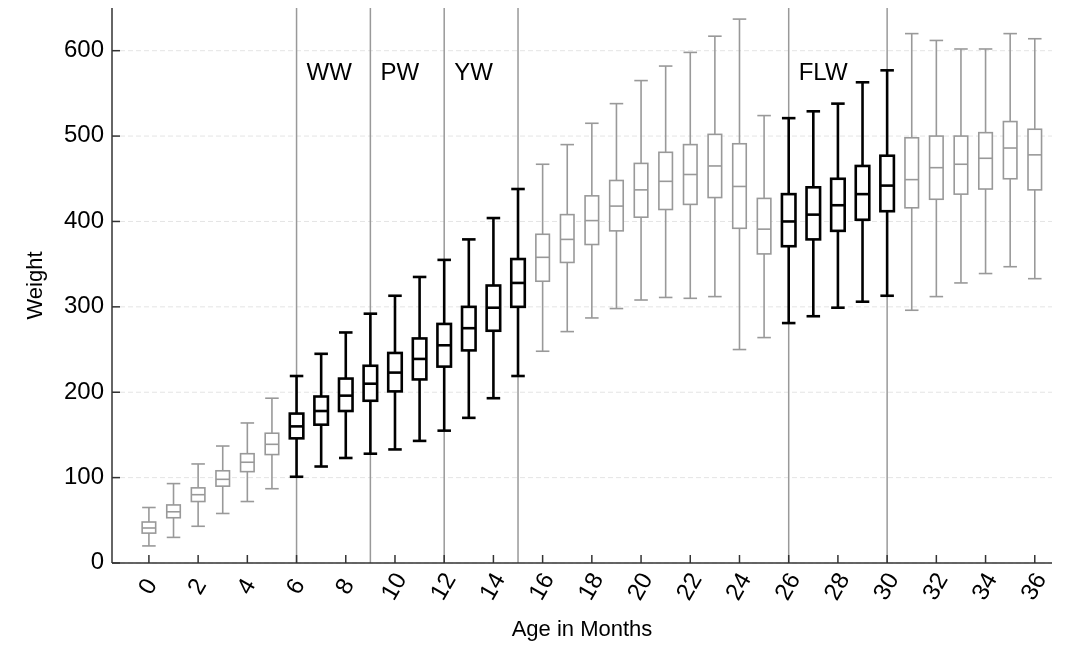 Image resolution: width=1066 pixels, height=657 pixels. What do you see at coordinates (639, 586) in the screenshot?
I see `x-tick-label: 20` at bounding box center [639, 586].